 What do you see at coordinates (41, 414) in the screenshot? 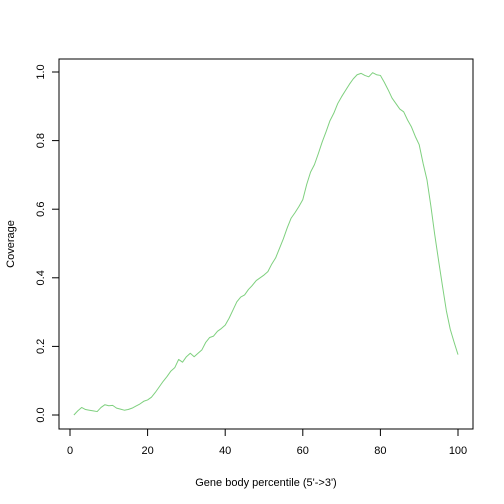
I see `y-tick-label: 0.0` at bounding box center [41, 414].